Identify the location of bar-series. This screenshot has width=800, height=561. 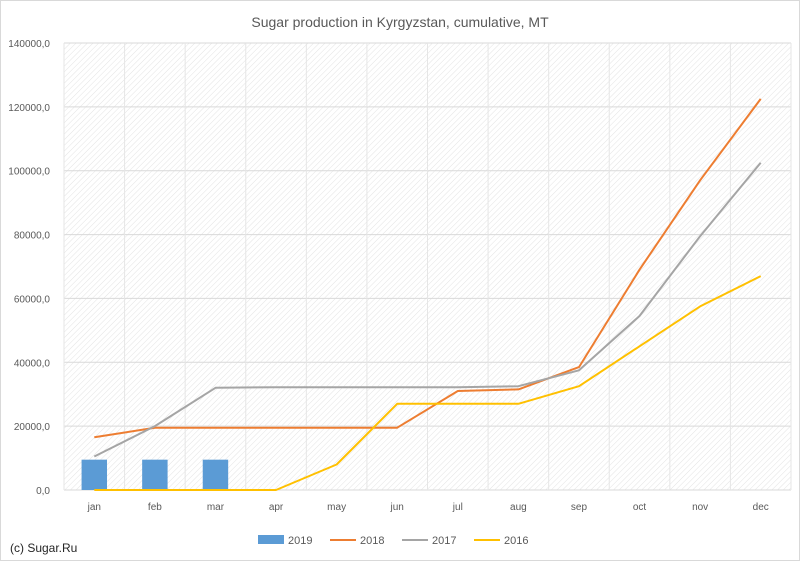
(155, 474).